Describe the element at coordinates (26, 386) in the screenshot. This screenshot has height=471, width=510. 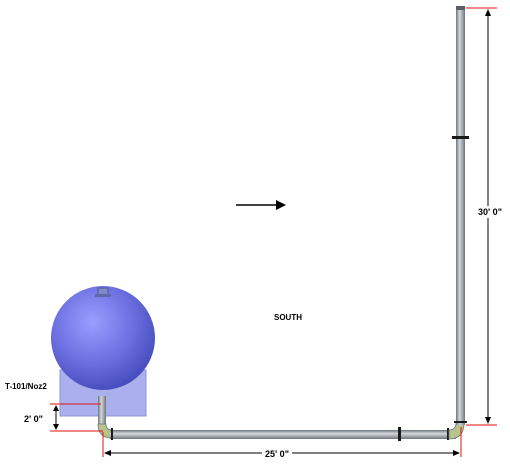
I see `nozzle-label: T-101/Noz2` at that location.